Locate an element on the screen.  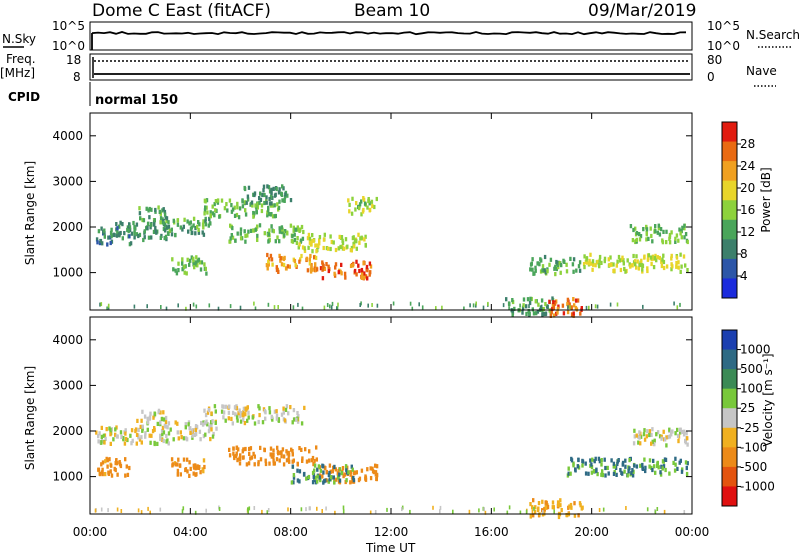
colorbar-tick-label: -100 is located at coordinates (753, 447).